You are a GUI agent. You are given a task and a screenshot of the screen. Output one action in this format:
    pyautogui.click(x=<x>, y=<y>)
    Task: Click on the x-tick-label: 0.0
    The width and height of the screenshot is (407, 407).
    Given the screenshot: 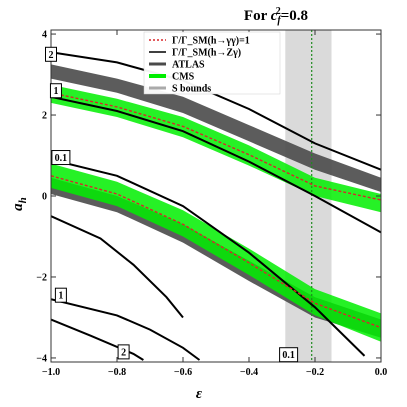 What is the action you would take?
    pyautogui.click(x=381, y=372)
    